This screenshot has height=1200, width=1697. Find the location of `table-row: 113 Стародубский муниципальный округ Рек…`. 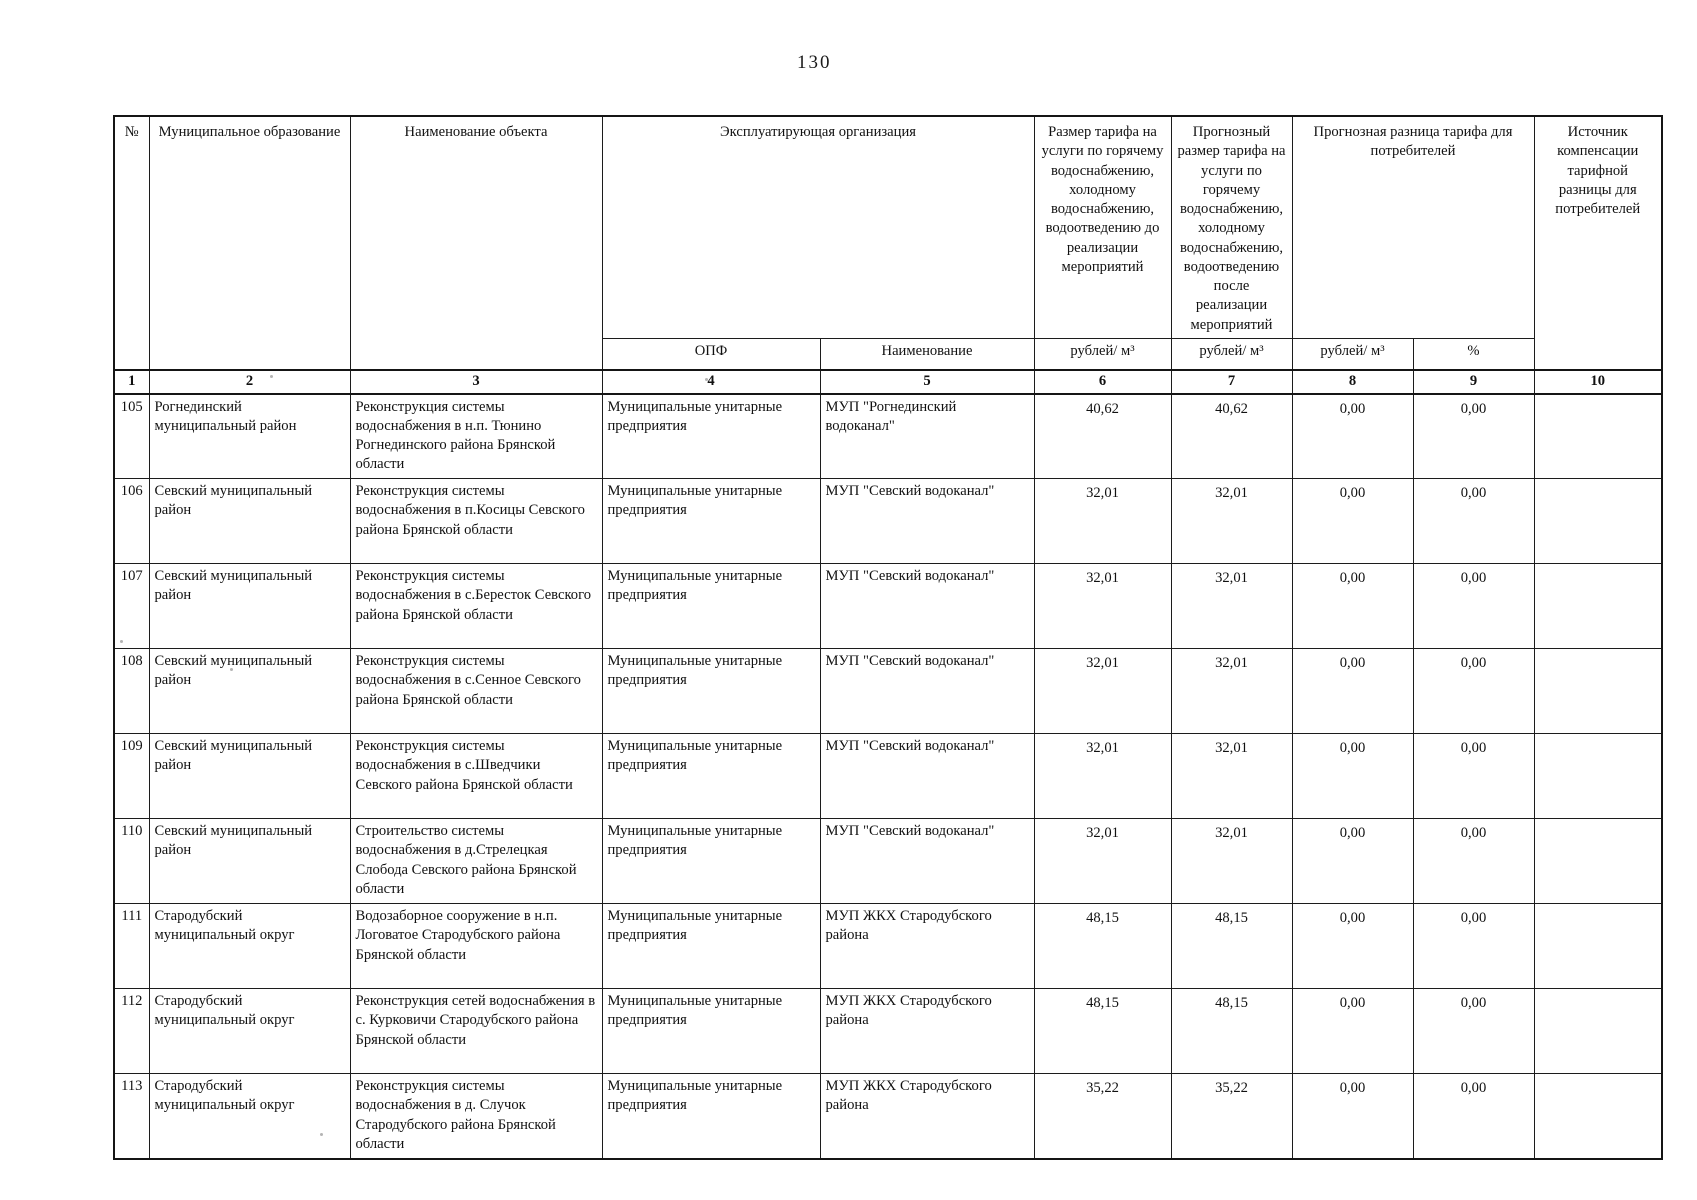

table-row: 113 Стародубский муниципальный округ Рек… is located at coordinates (888, 1116).